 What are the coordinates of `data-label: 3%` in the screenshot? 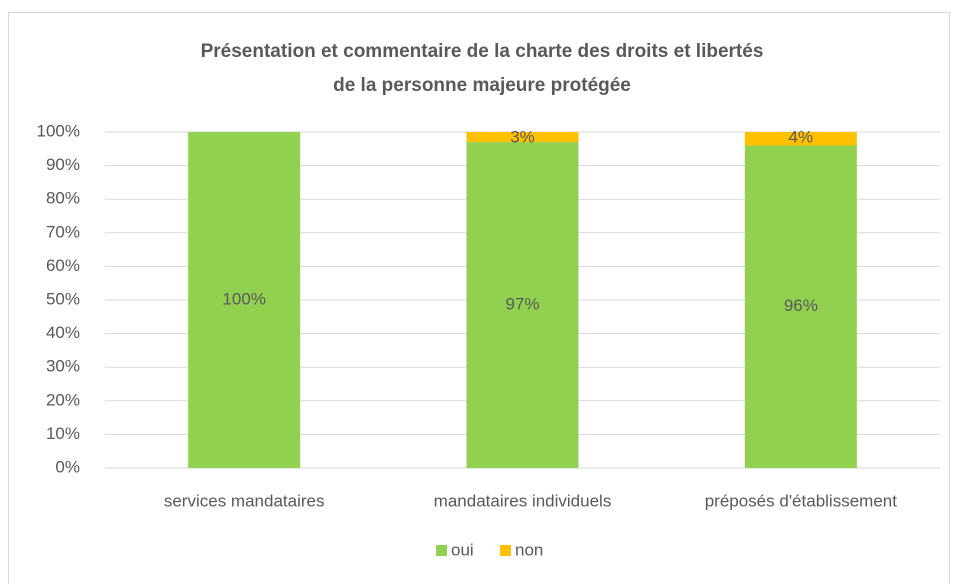 It's located at (522, 136).